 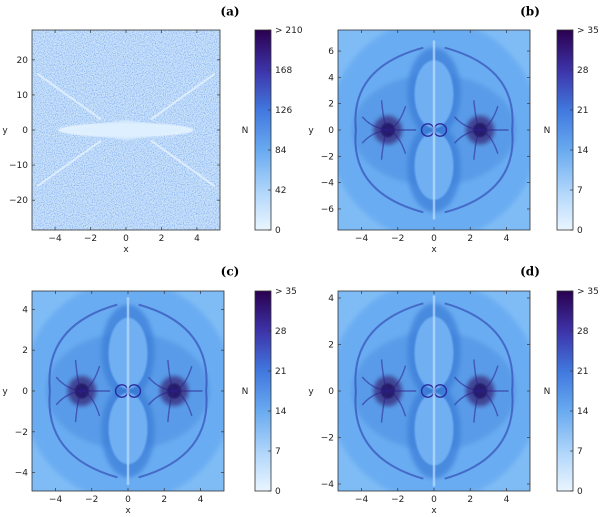 I want to click on panel-label: (a), so click(x=229, y=12).